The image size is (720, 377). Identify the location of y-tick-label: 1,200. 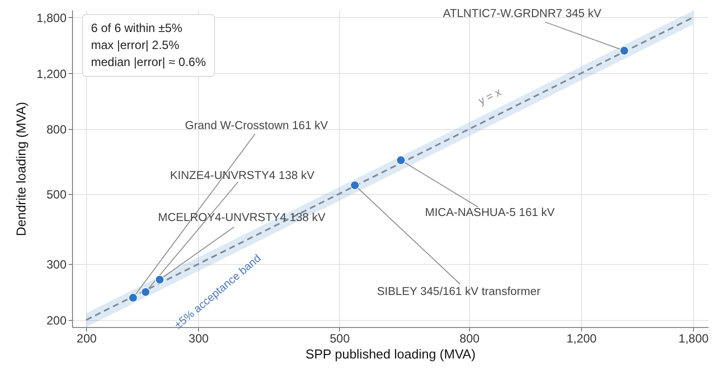
(51, 73).